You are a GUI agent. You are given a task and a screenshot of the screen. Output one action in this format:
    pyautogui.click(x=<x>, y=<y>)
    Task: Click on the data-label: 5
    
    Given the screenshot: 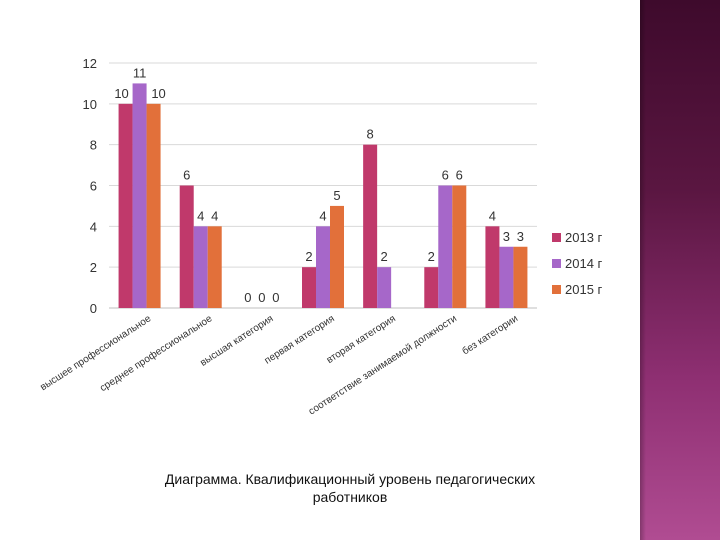 What is the action you would take?
    pyautogui.click(x=336, y=195)
    